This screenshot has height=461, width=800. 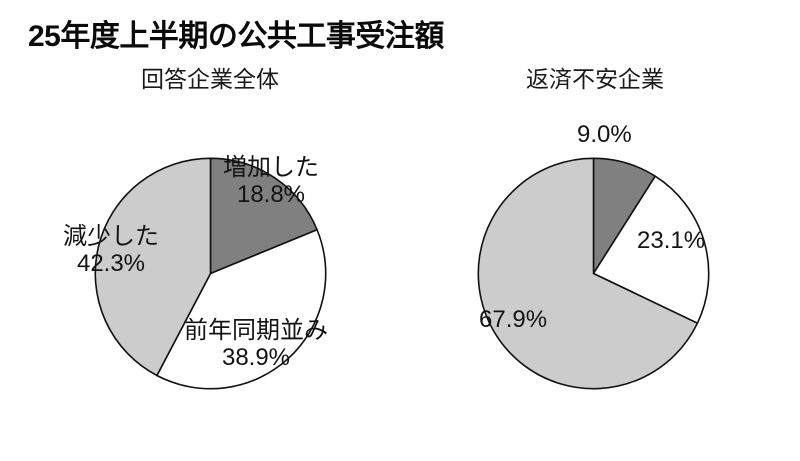 What do you see at coordinates (271, 194) in the screenshot?
I see `pie-label-increase-left-value: 18.8%` at bounding box center [271, 194].